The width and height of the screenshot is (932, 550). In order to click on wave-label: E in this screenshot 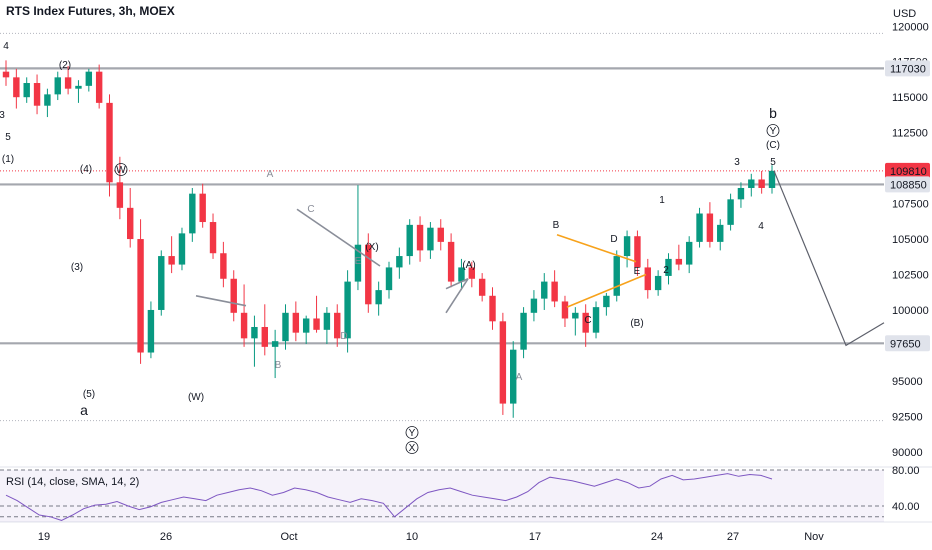, I will do `click(358, 261)`.